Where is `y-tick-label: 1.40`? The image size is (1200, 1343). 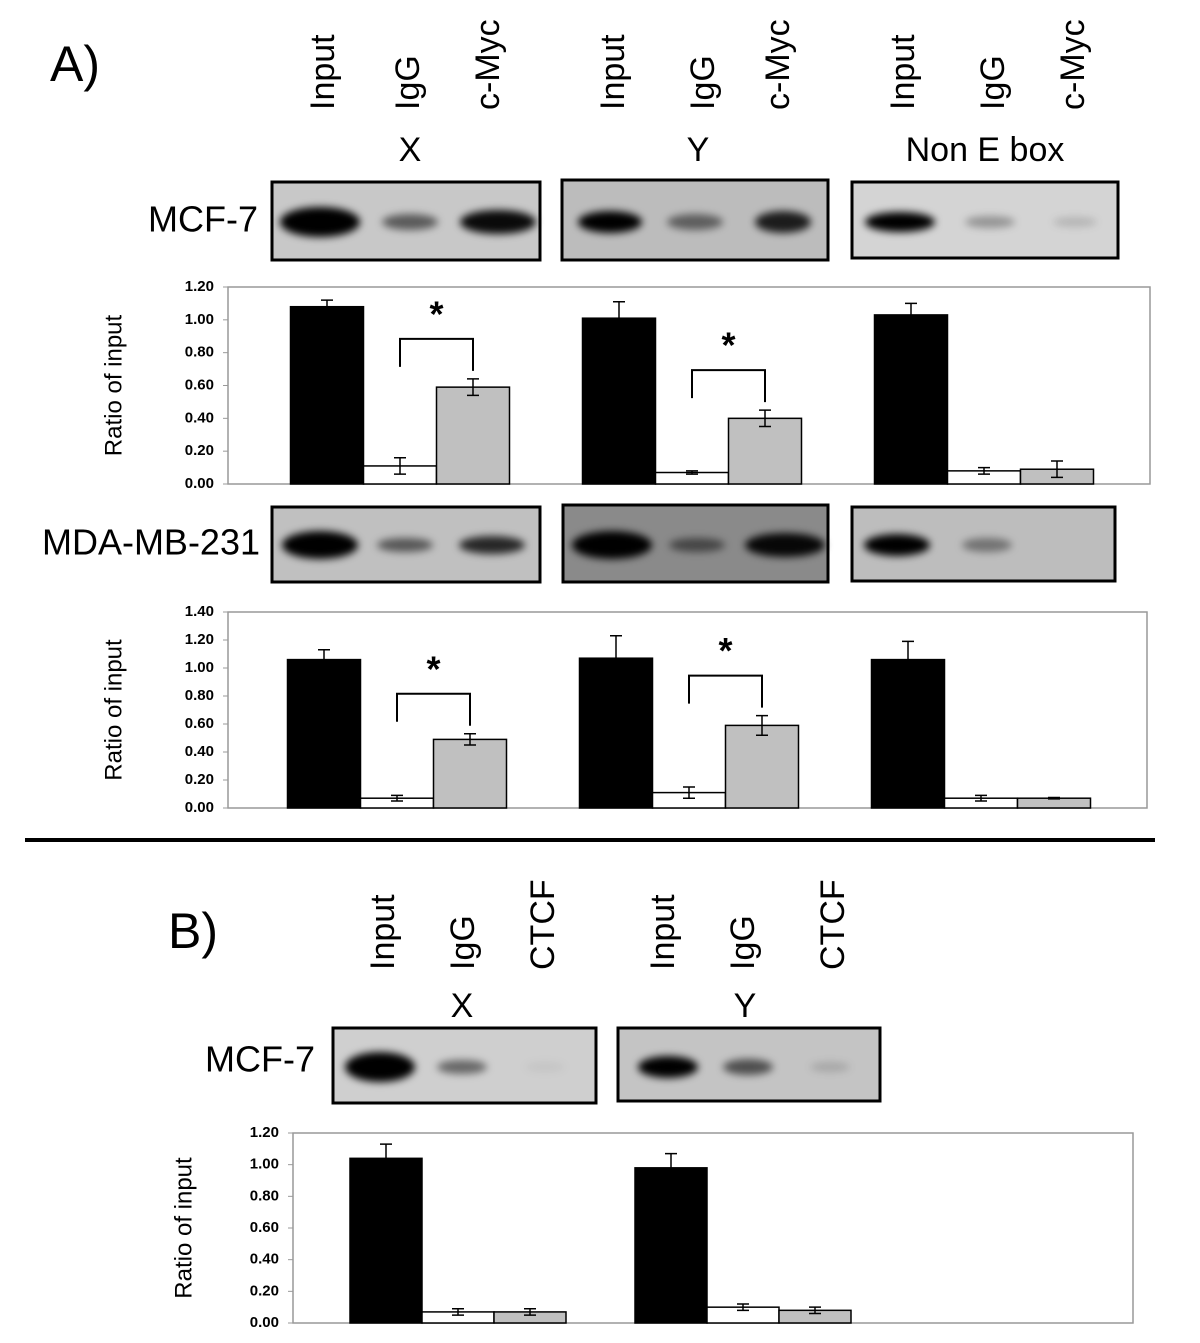 y-tick-label: 1.40 is located at coordinates (199, 611).